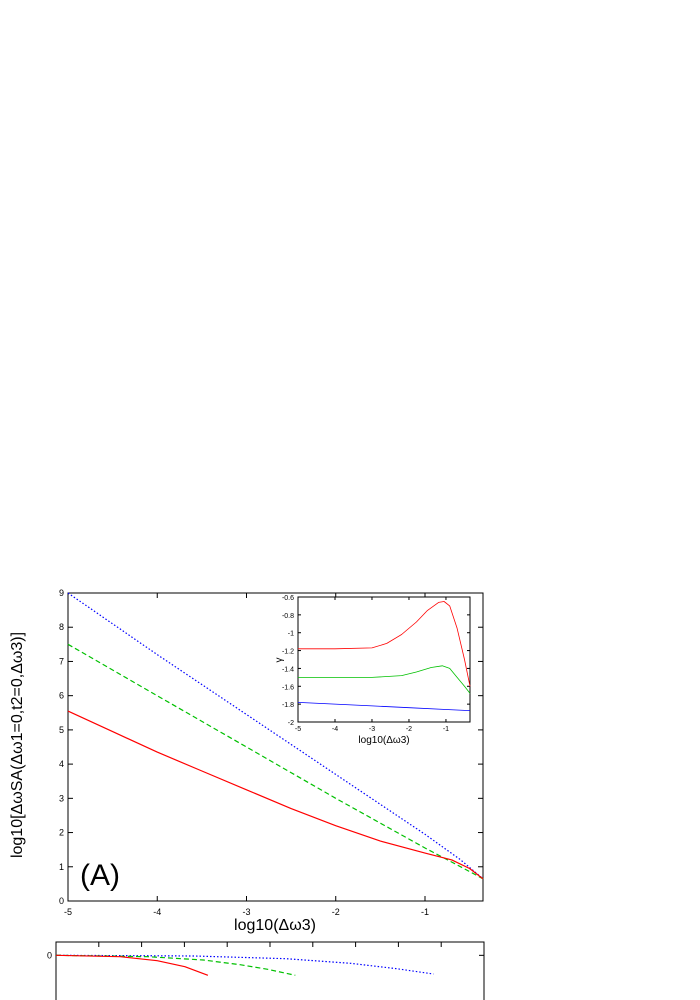  What do you see at coordinates (372, 729) in the screenshot?
I see `inset-x-tick-label: -3` at bounding box center [372, 729].